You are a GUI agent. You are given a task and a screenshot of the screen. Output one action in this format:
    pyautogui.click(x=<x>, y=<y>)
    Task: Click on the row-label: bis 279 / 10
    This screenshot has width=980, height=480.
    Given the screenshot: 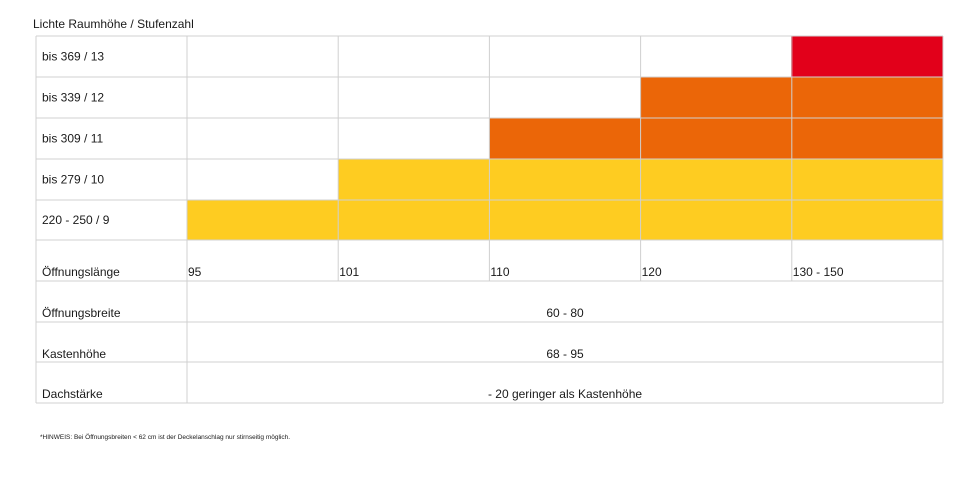 What is the action you would take?
    pyautogui.click(x=73, y=180)
    